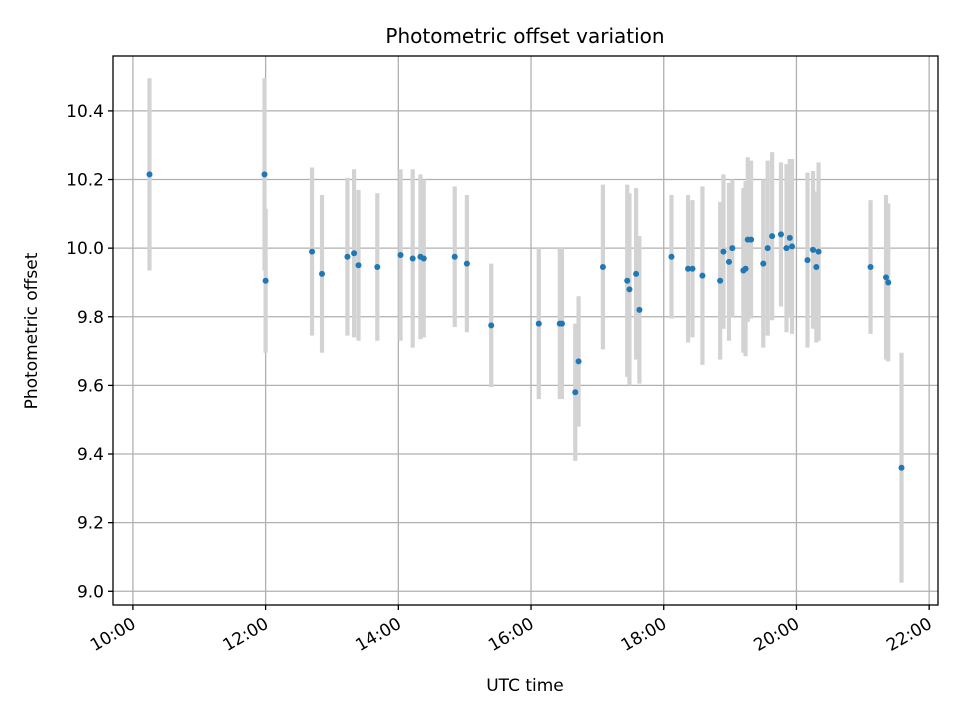 Image resolution: width=960 pixels, height=720 pixels. I want to click on chart-title: Photometric offset variation, so click(524, 36).